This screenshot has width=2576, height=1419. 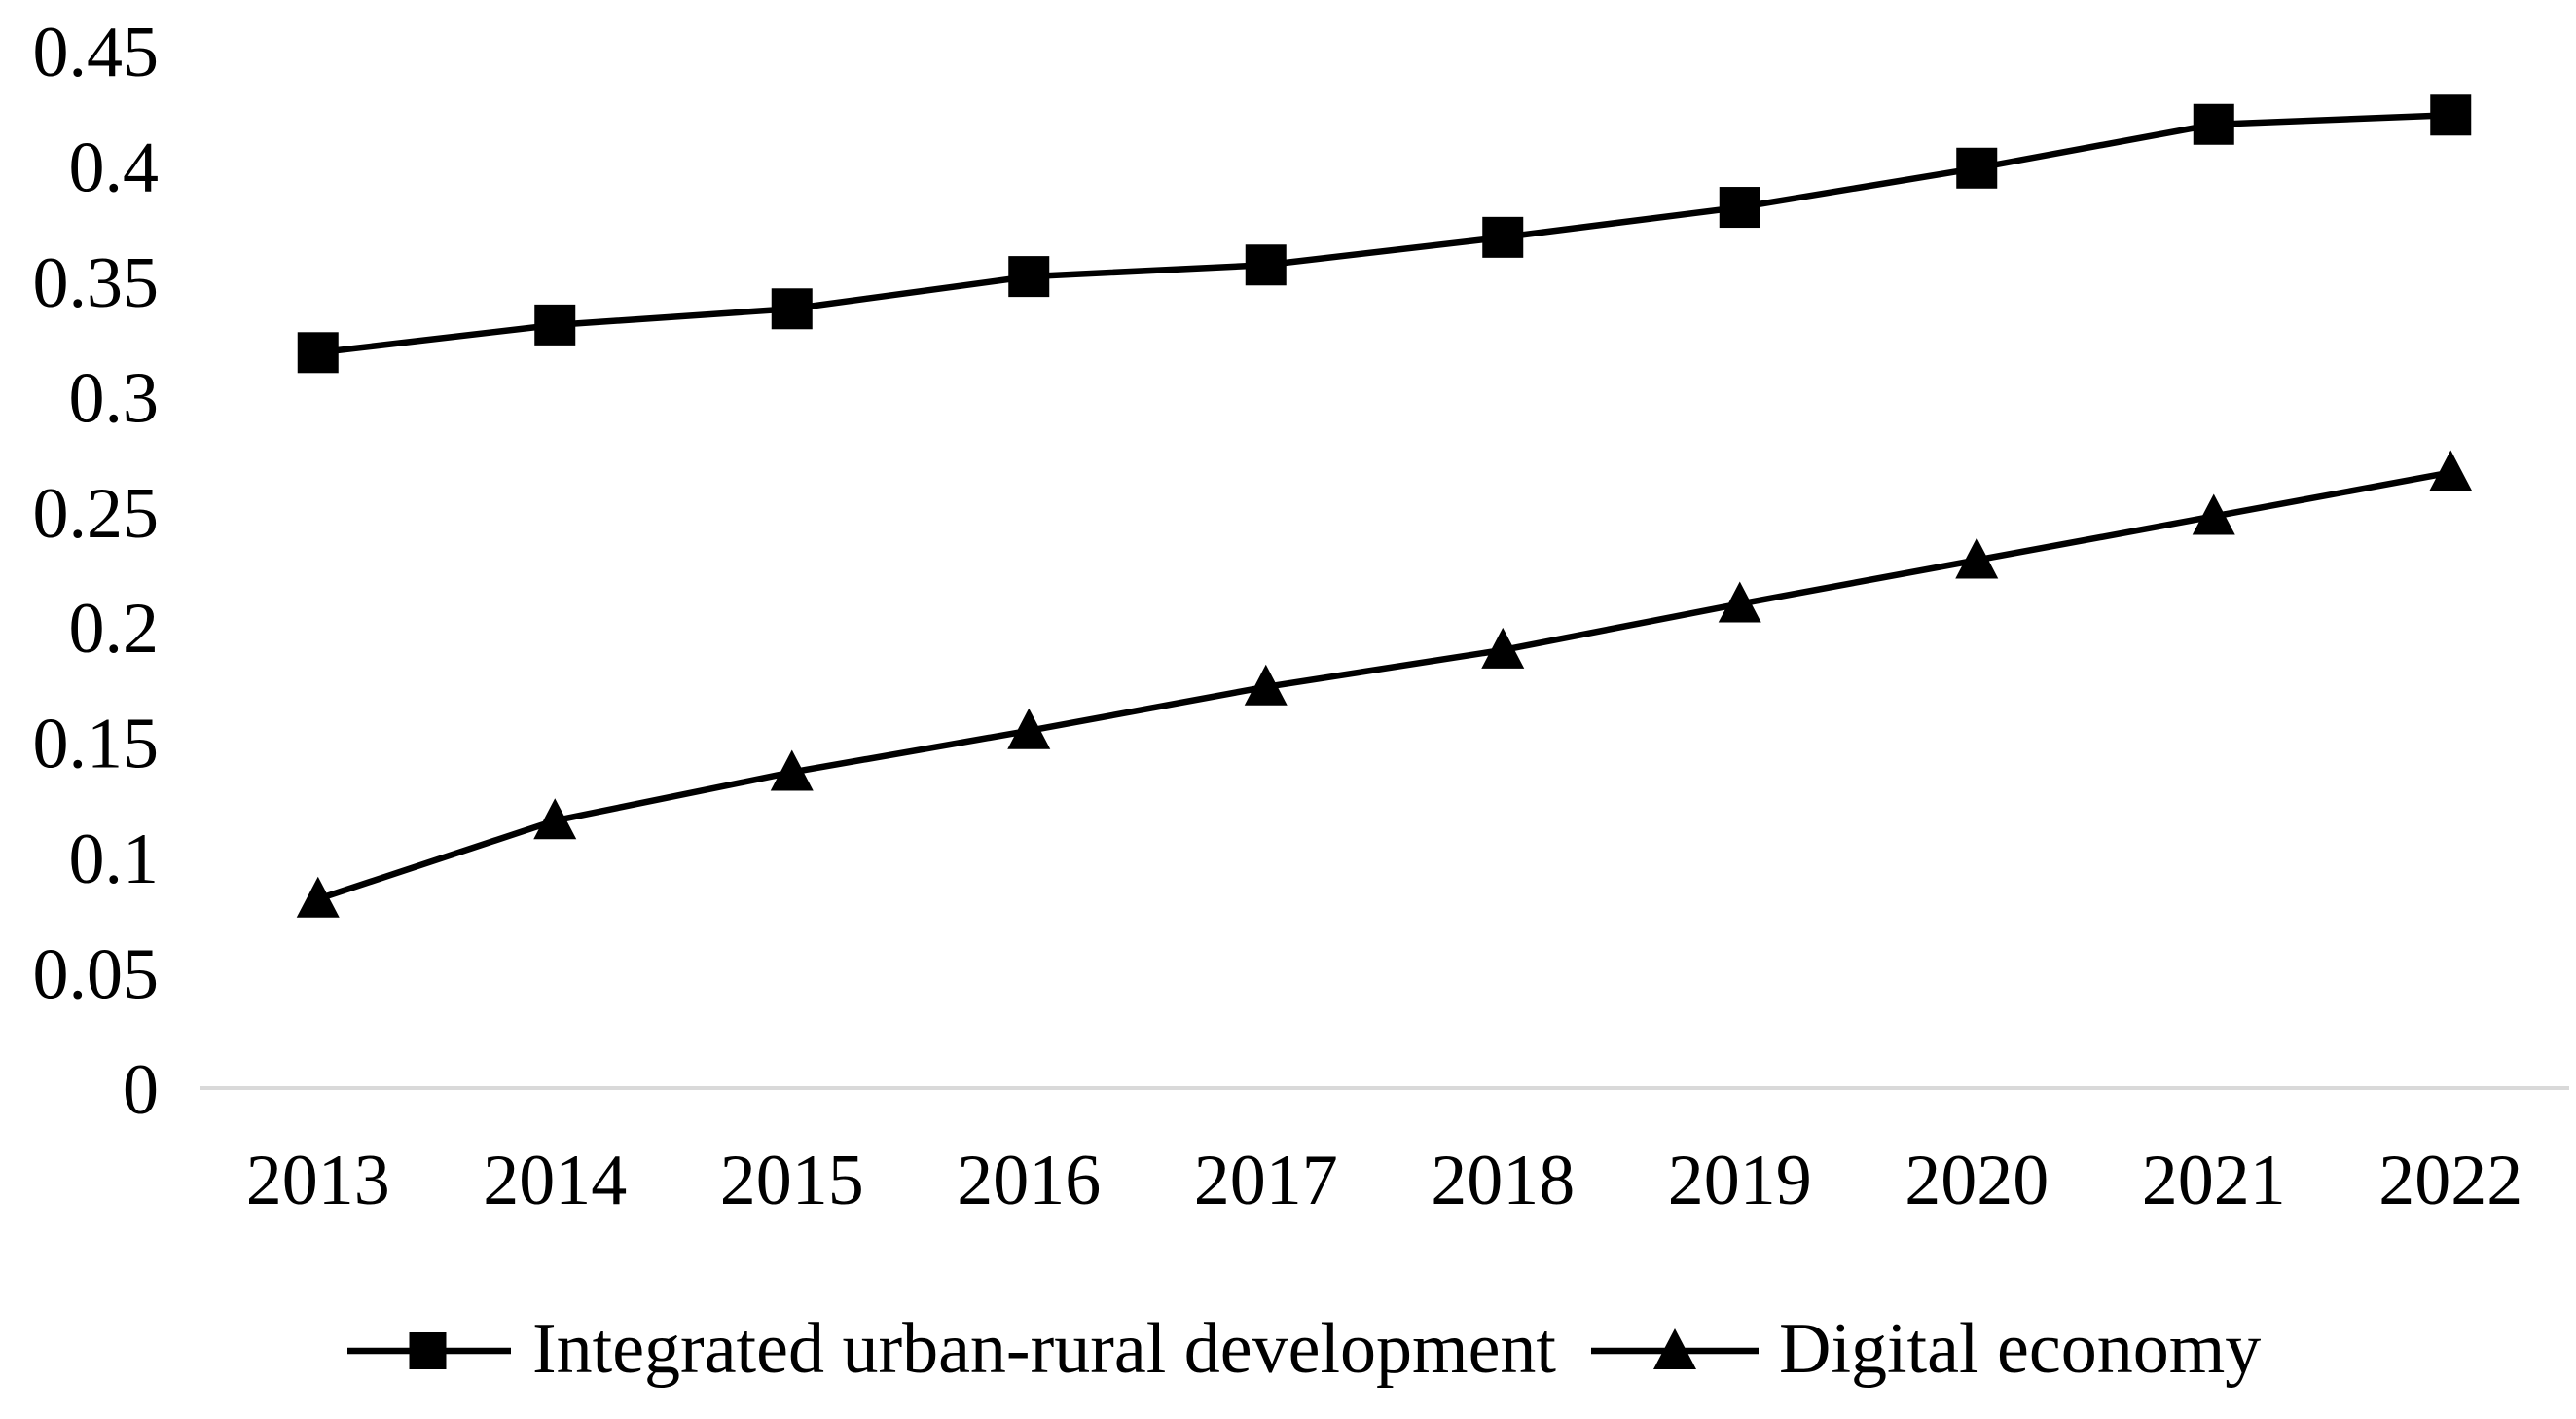 I want to click on legend-square-marker, so click(x=428, y=1351).